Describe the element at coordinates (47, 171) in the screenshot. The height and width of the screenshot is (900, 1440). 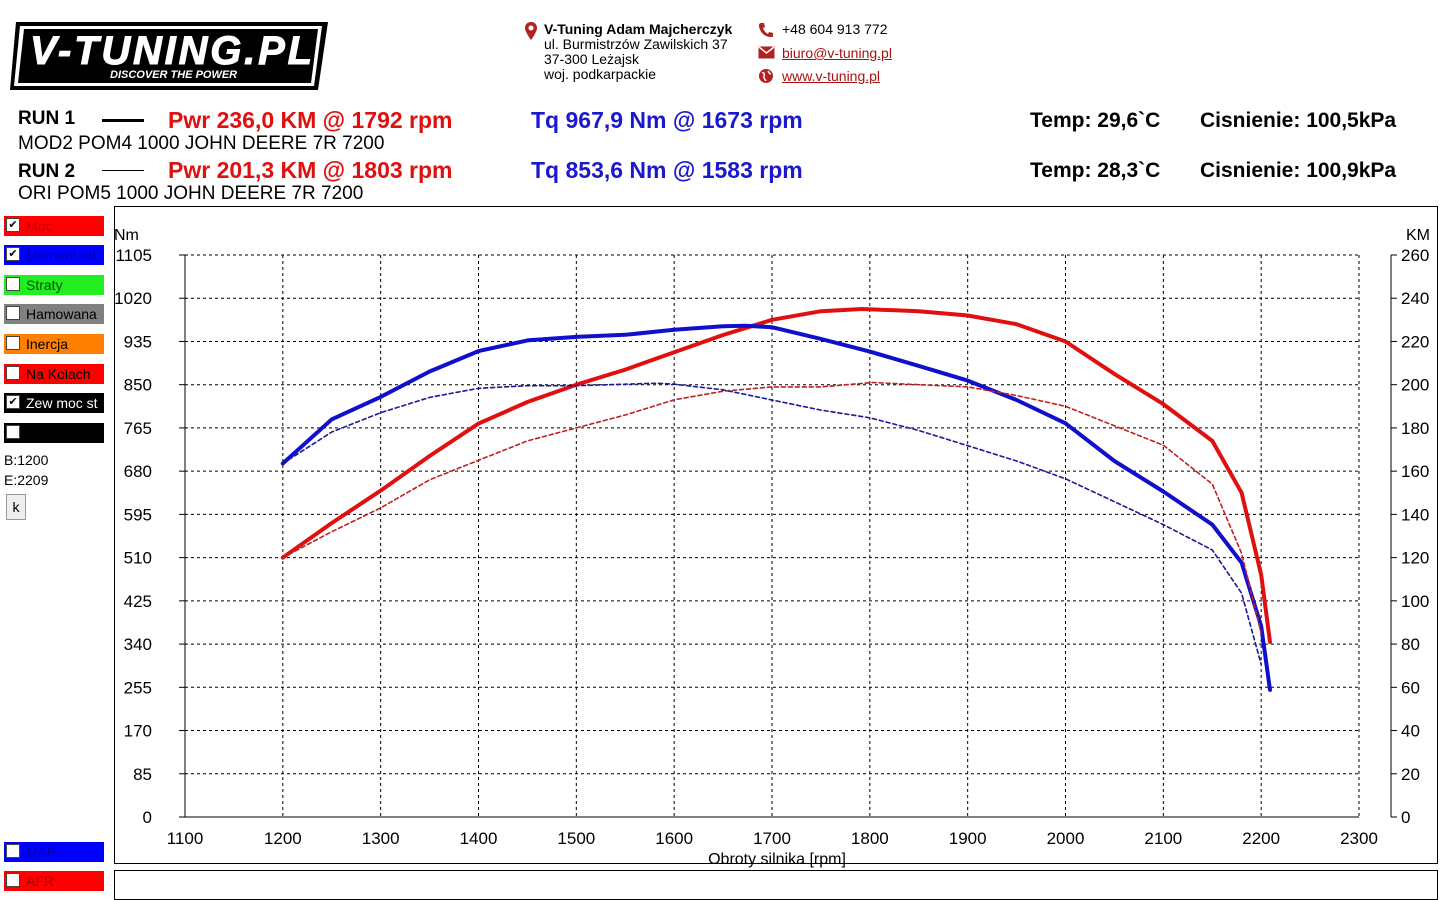
I see `run2-label: RUN 2` at that location.